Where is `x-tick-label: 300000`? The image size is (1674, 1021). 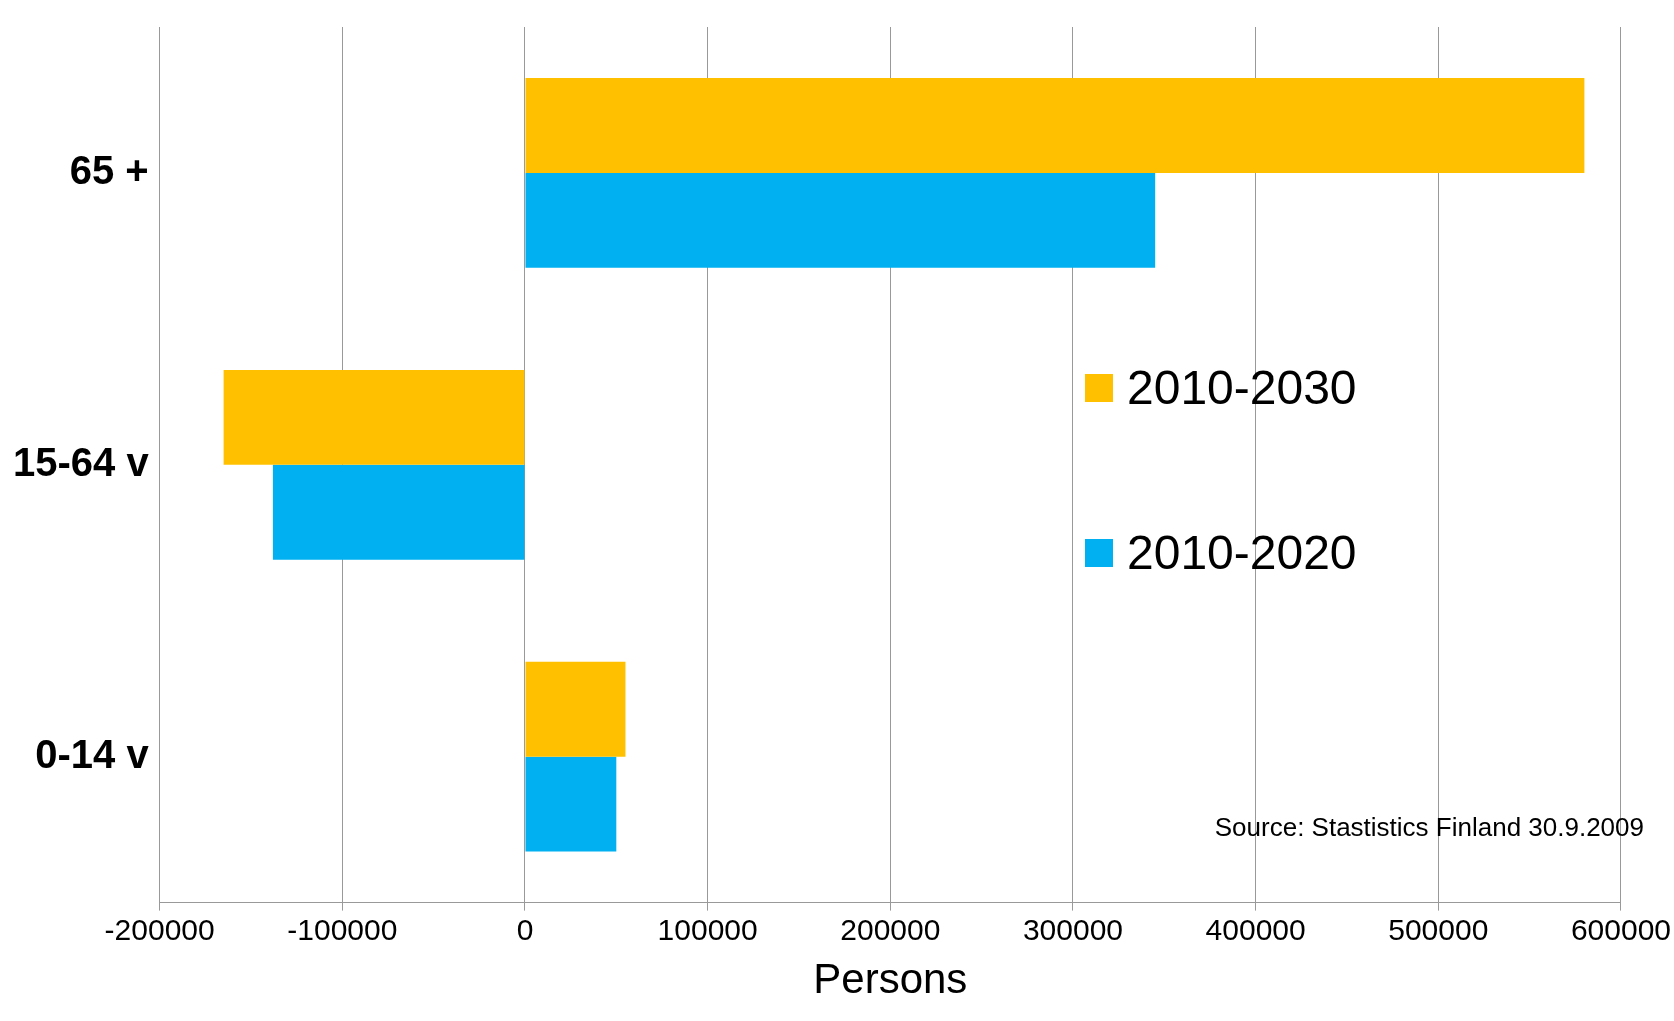 x-tick-label: 300000 is located at coordinates (1073, 929).